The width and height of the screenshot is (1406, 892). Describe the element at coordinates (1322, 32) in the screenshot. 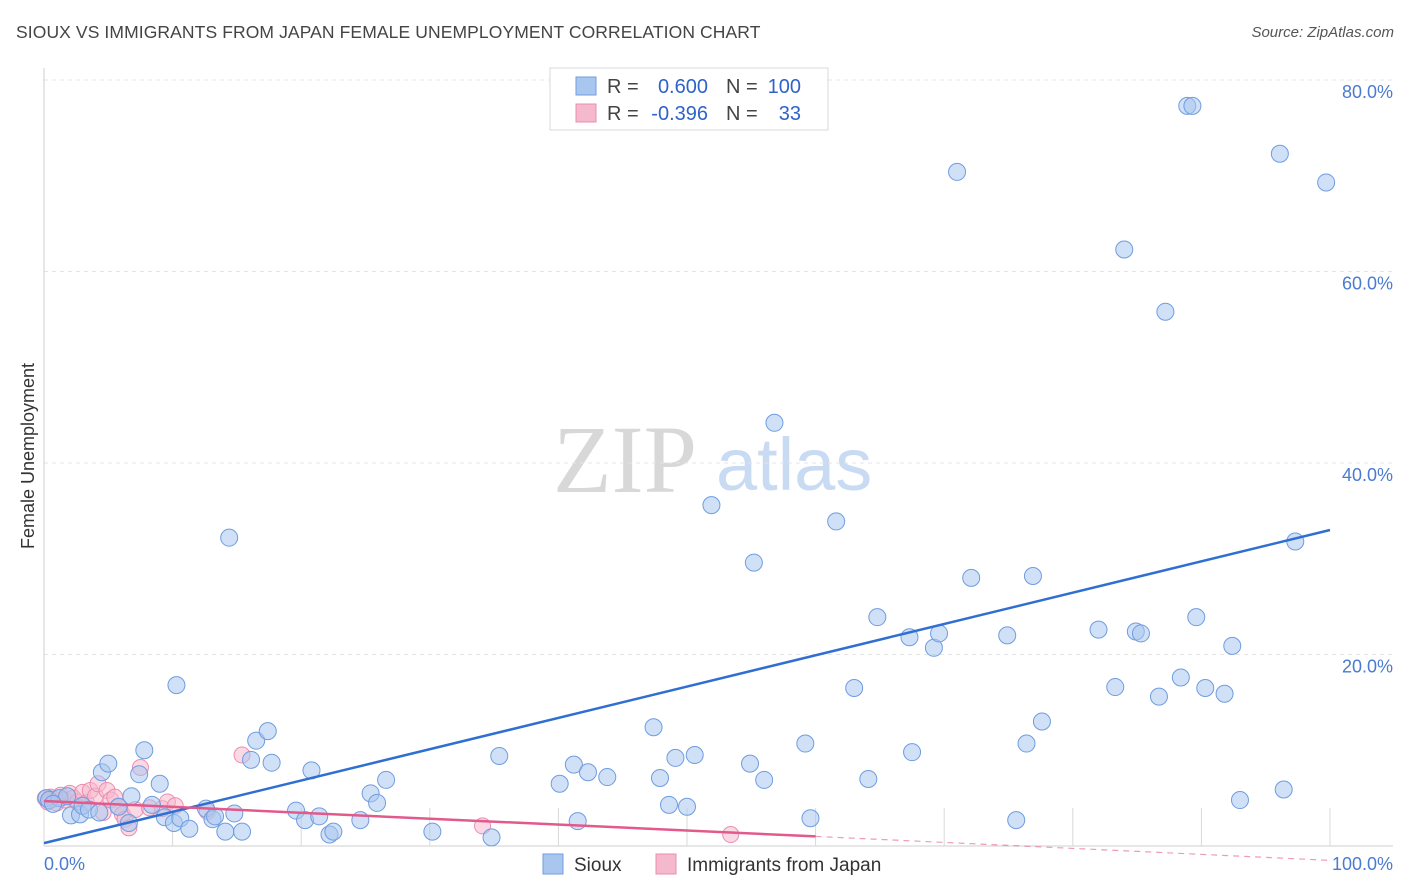

I see `chart-source: Source: ZipAtlas.com` at that location.